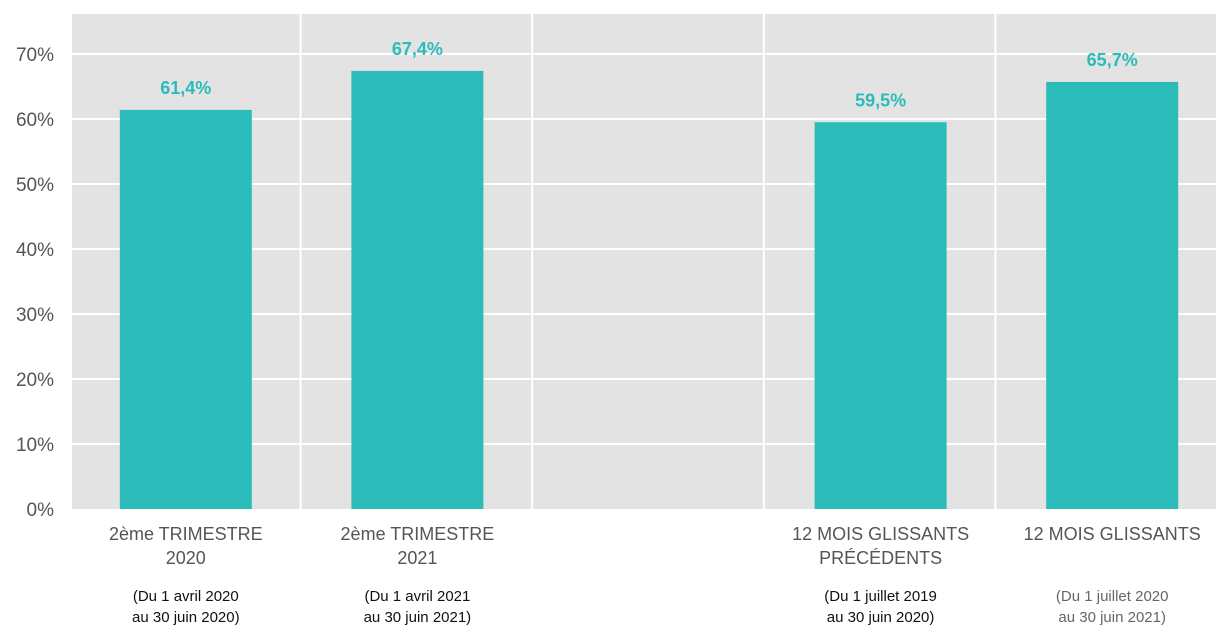  I want to click on y-tick-label: 20%, so click(35, 380).